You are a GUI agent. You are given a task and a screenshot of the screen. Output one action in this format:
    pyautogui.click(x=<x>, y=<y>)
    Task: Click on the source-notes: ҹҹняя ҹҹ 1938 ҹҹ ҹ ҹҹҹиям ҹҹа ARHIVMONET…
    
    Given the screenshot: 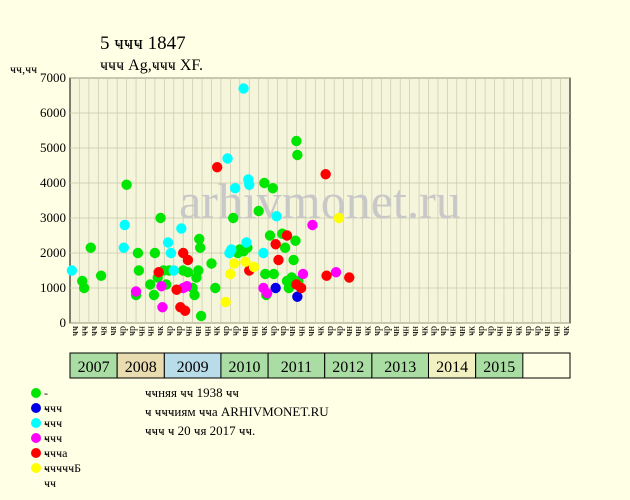 What is the action you would take?
    pyautogui.click(x=237, y=411)
    